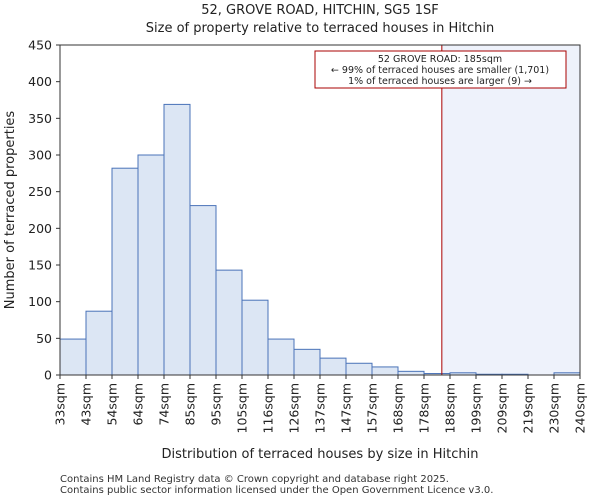 The height and width of the screenshot is (500, 600). I want to click on y-tick-label: 350, so click(40, 118).